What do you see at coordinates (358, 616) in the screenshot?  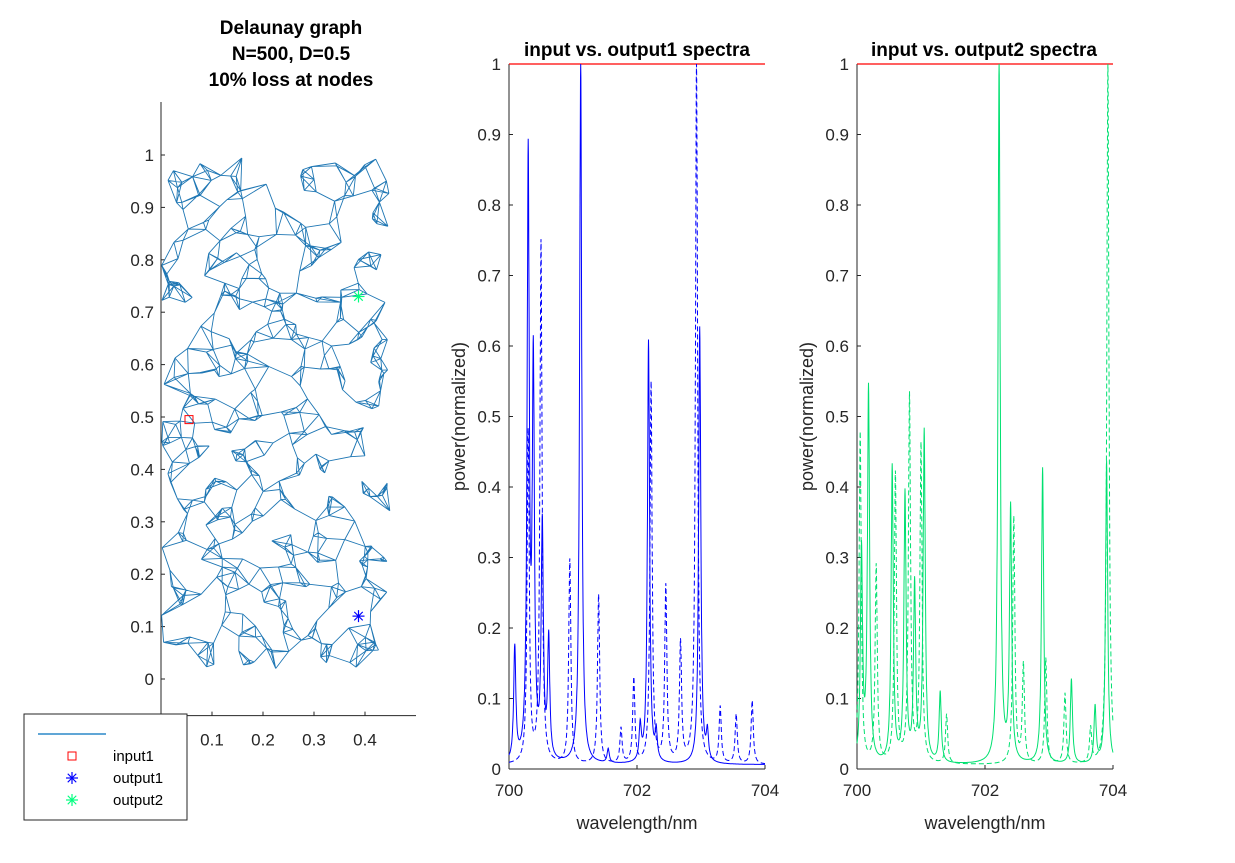 I see `output1-marker` at bounding box center [358, 616].